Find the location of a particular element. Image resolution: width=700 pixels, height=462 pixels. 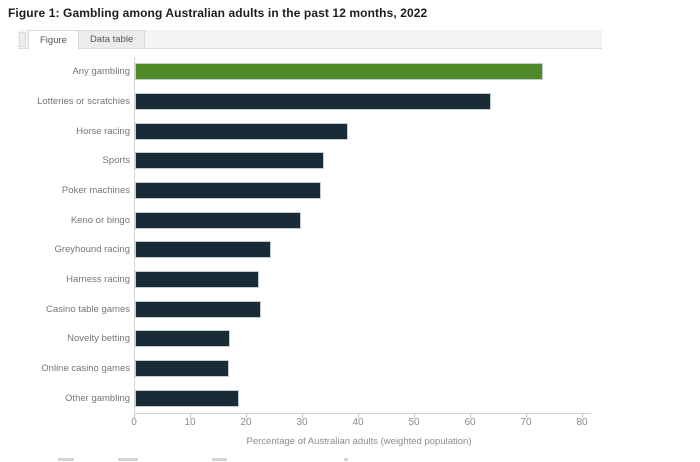

bar-novelty-betting is located at coordinates (182, 339).